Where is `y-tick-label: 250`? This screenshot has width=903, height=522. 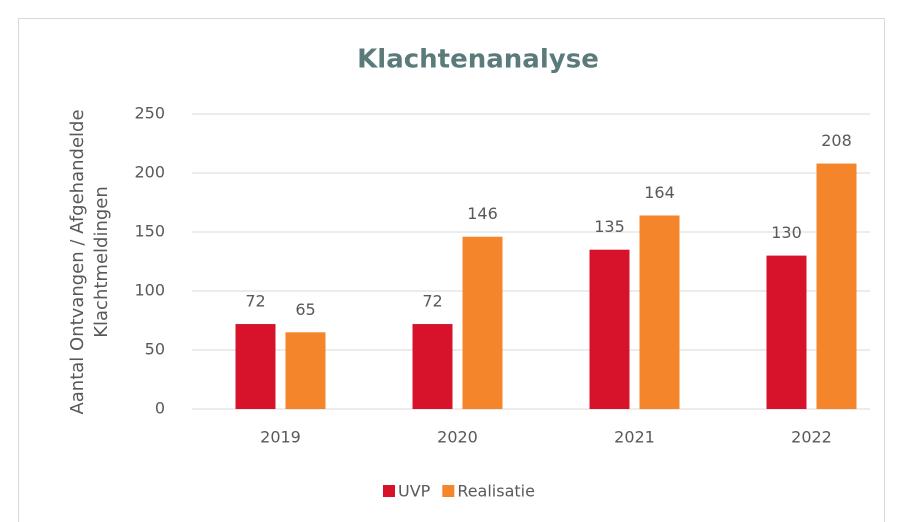 y-tick-label: 250 is located at coordinates (149, 113).